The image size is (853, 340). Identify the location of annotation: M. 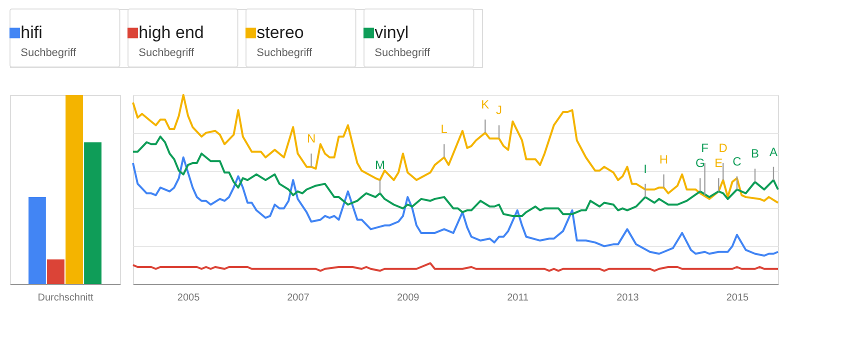
(379, 165).